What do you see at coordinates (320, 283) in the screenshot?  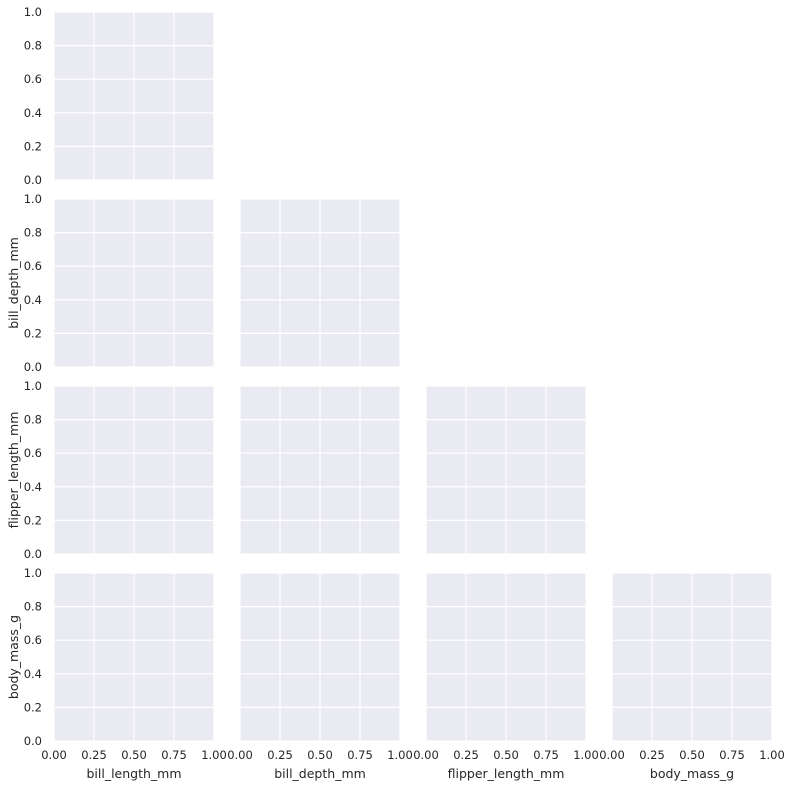 I see `panel-bill_depth_mm-vs-bill_depth_mm` at bounding box center [320, 283].